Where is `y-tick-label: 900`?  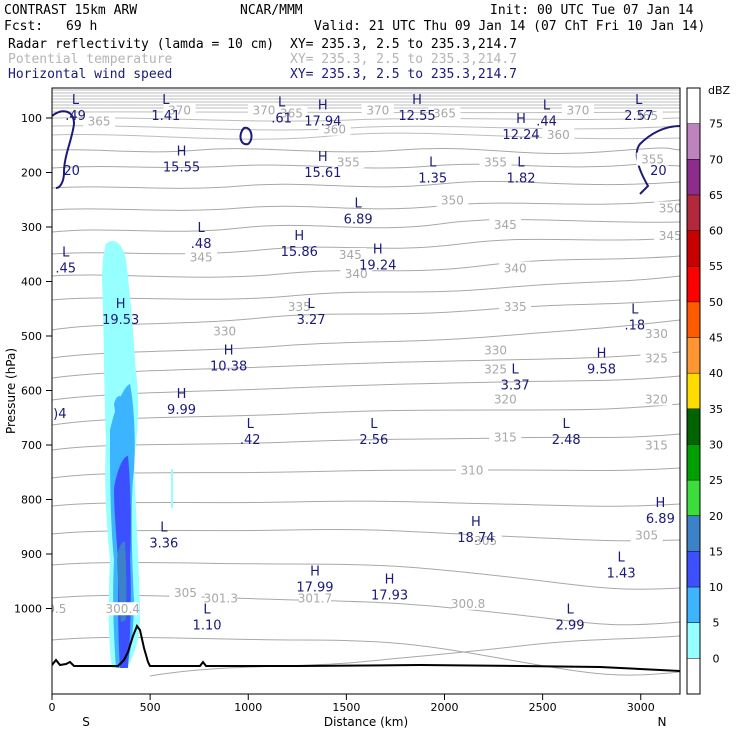 y-tick-label: 900 is located at coordinates (31, 554).